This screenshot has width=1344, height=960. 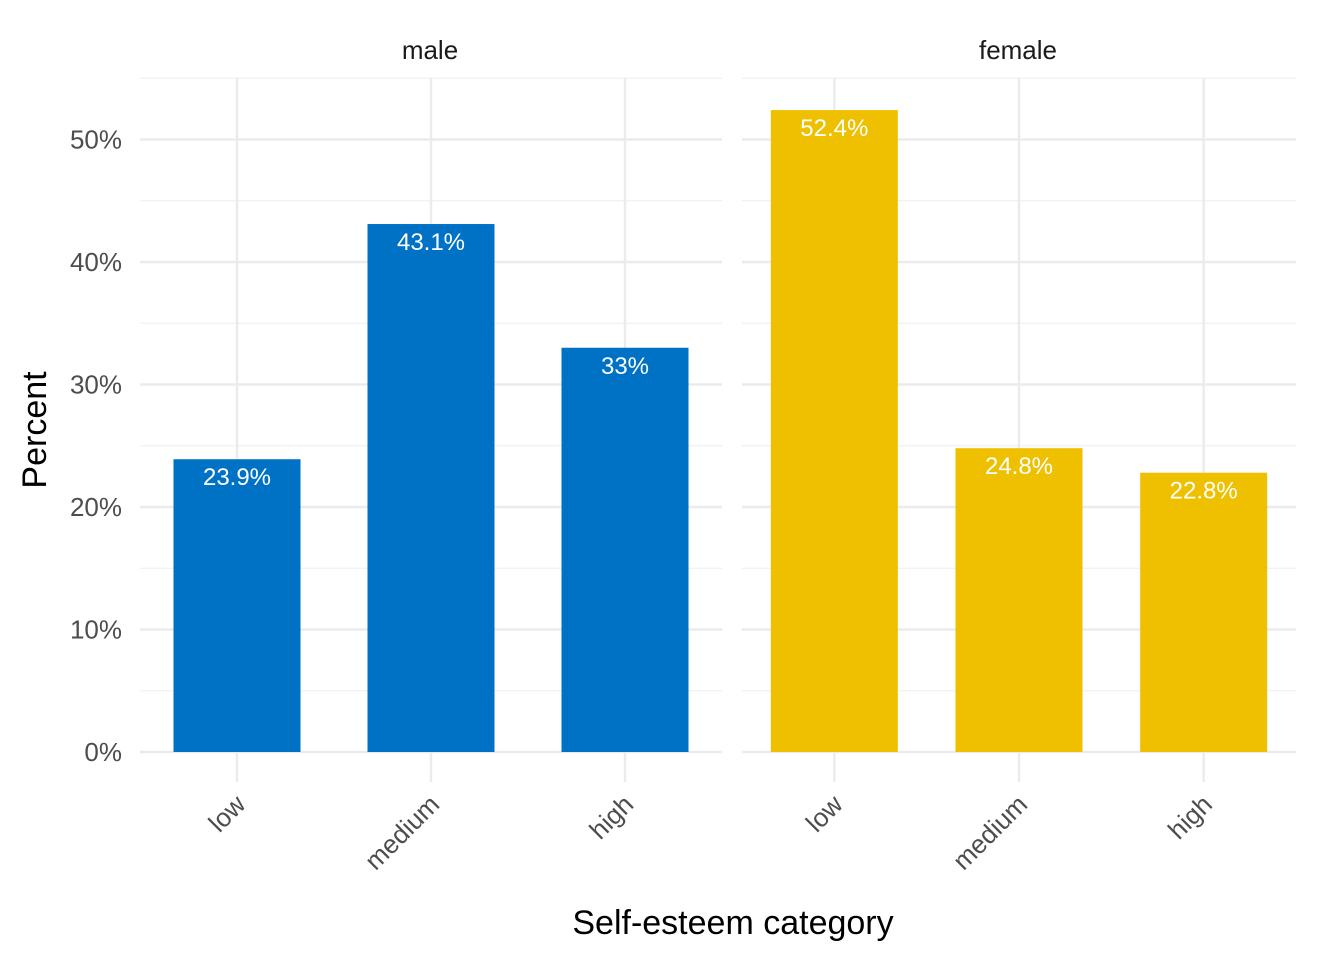 What do you see at coordinates (96, 385) in the screenshot?
I see `y-tick-label: 30%` at bounding box center [96, 385].